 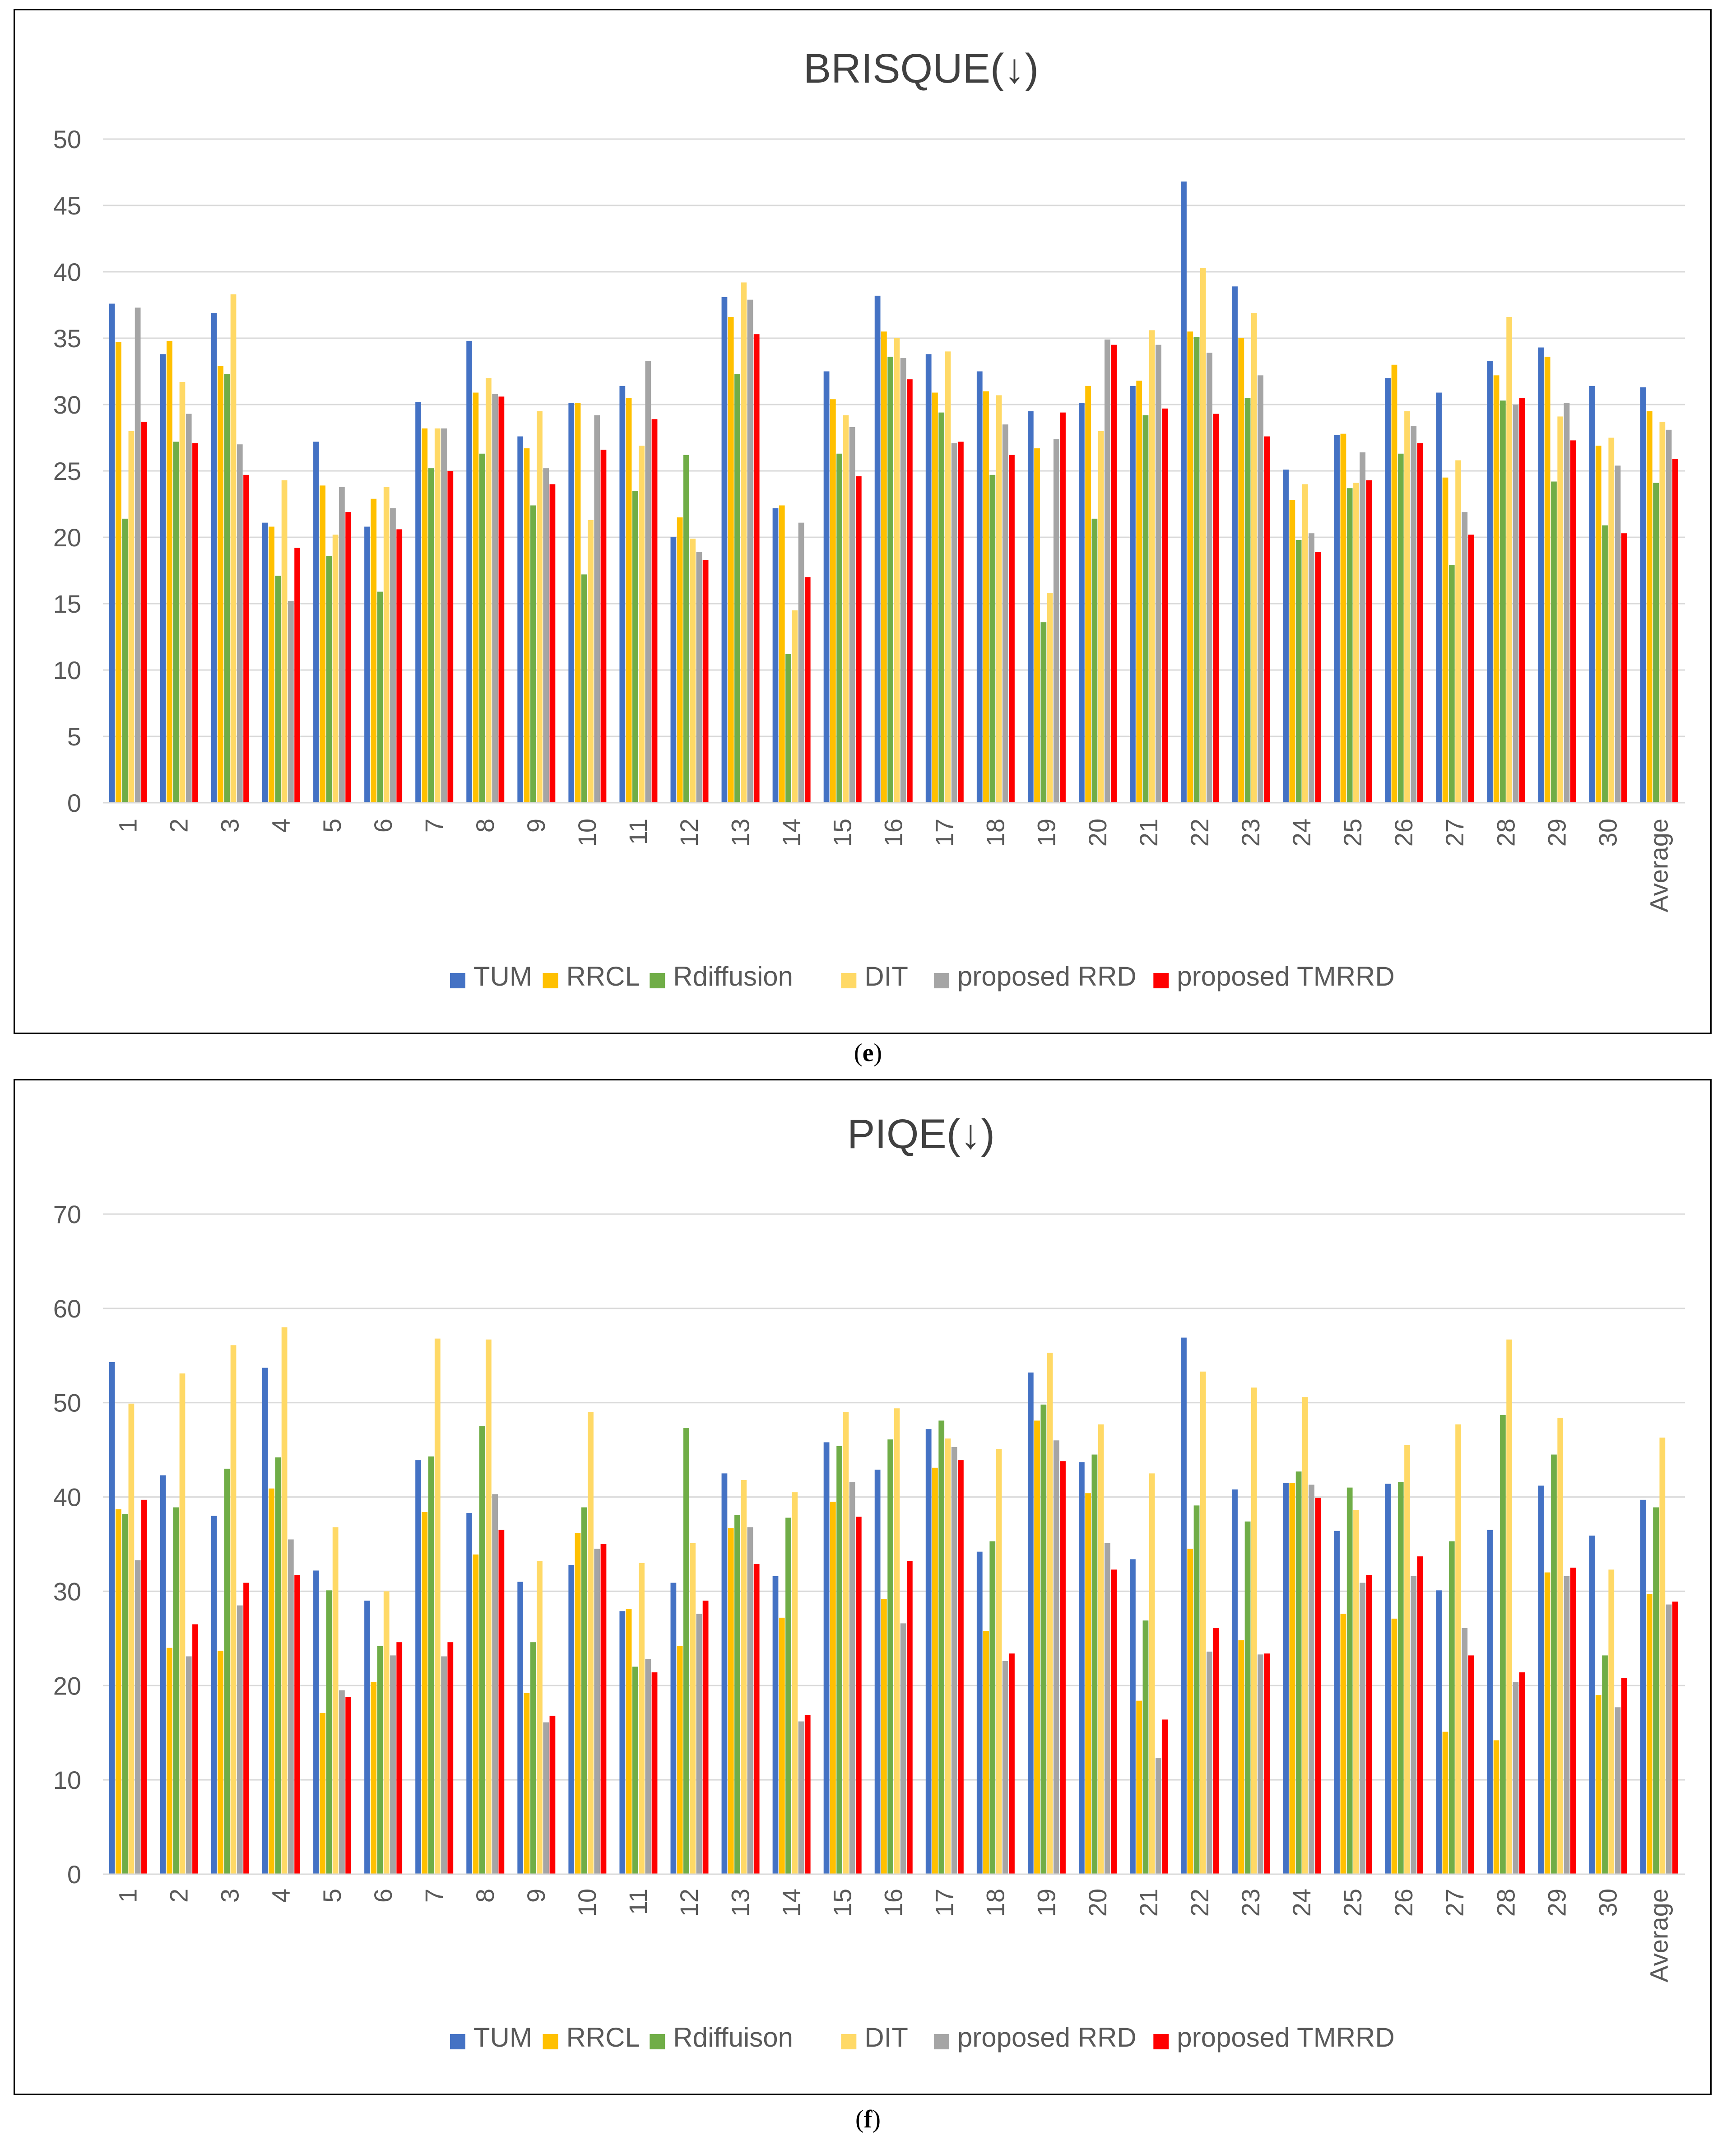 What do you see at coordinates (67, 604) in the screenshot?
I see `y-tick-label: 15` at bounding box center [67, 604].